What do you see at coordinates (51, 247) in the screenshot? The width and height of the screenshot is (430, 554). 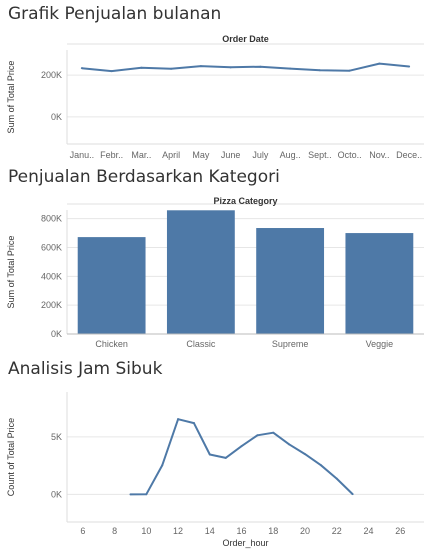 I see `y-tick-label: 600K` at bounding box center [51, 247].